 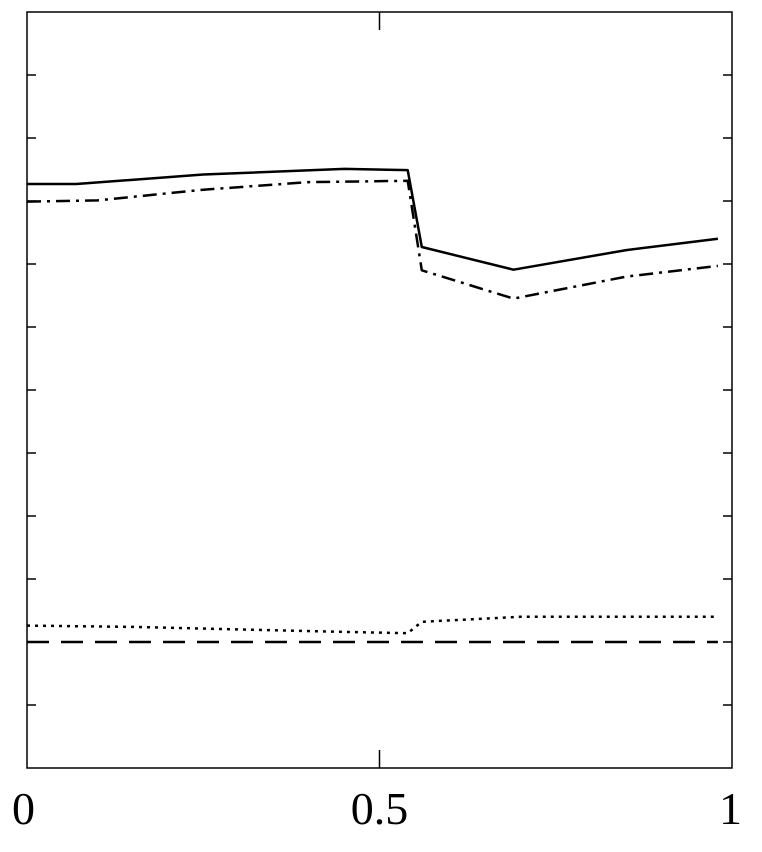 I want to click on x-tick-label: 1, so click(x=730, y=808).